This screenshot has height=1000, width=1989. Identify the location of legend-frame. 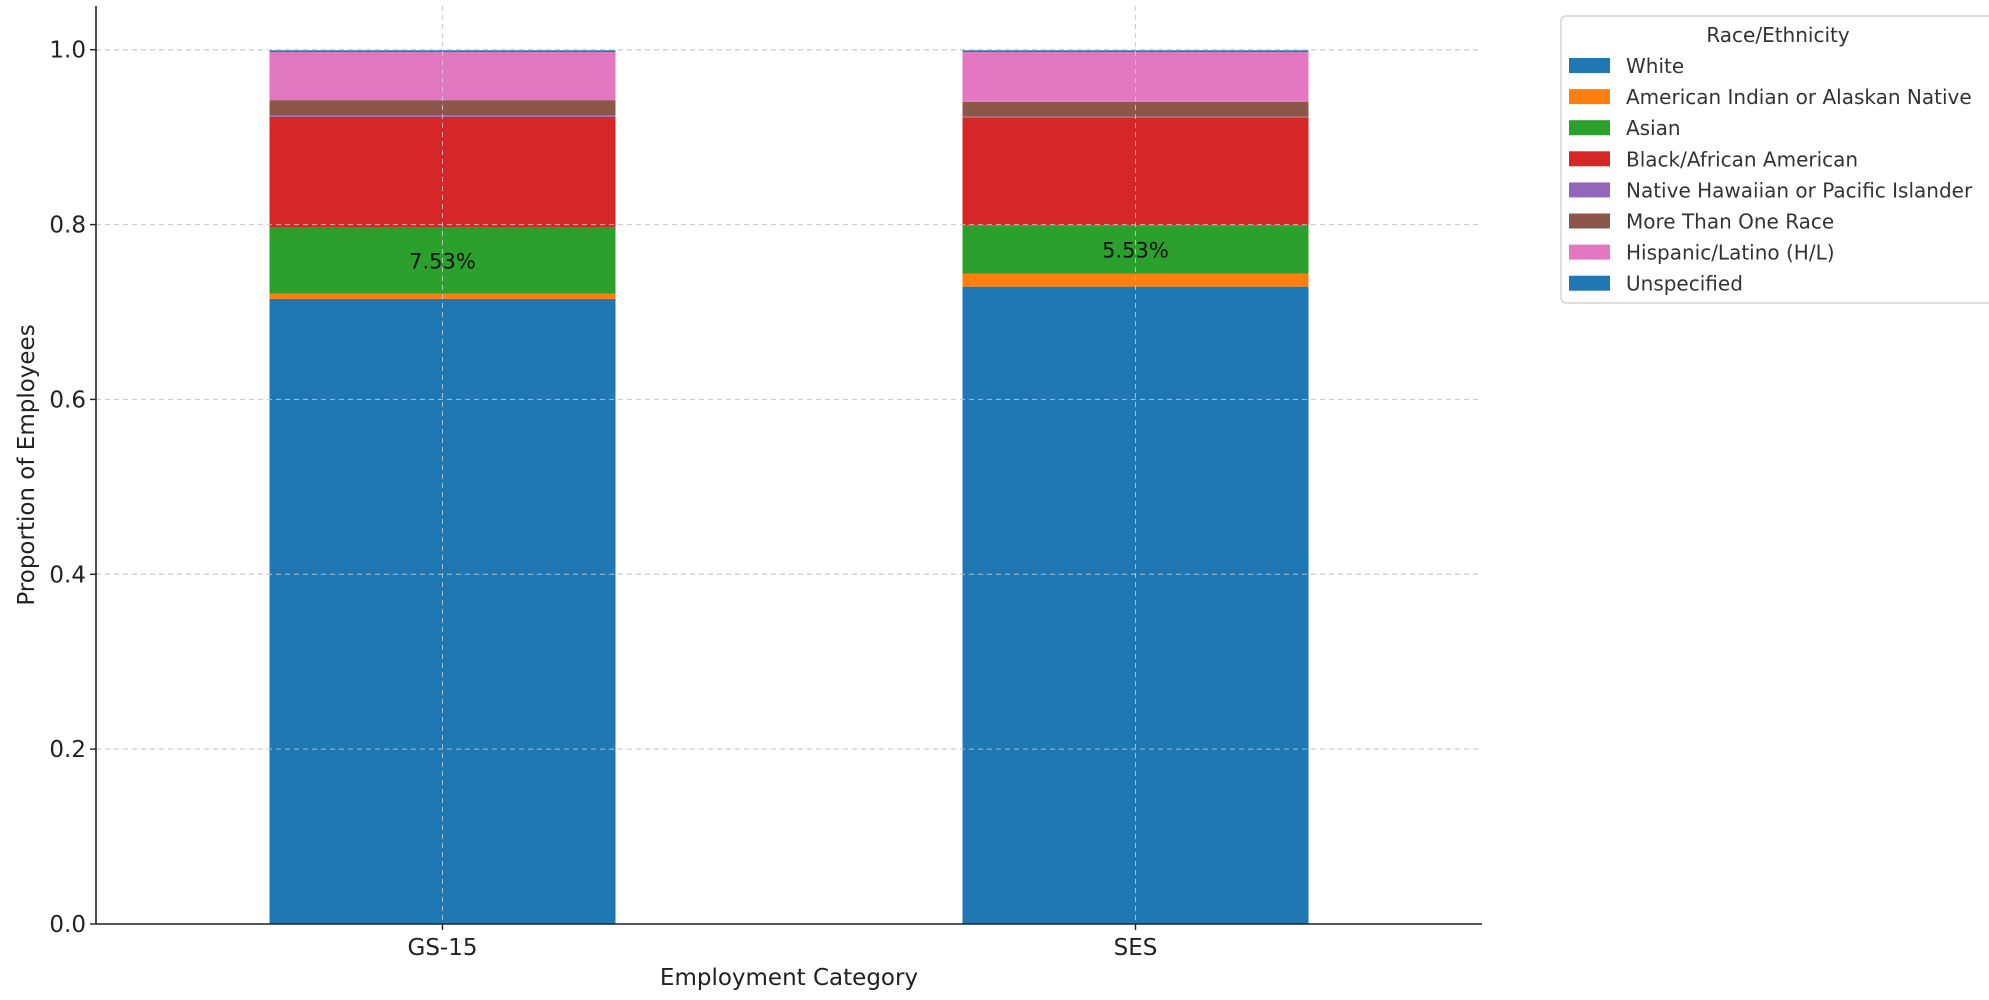
(1774, 159).